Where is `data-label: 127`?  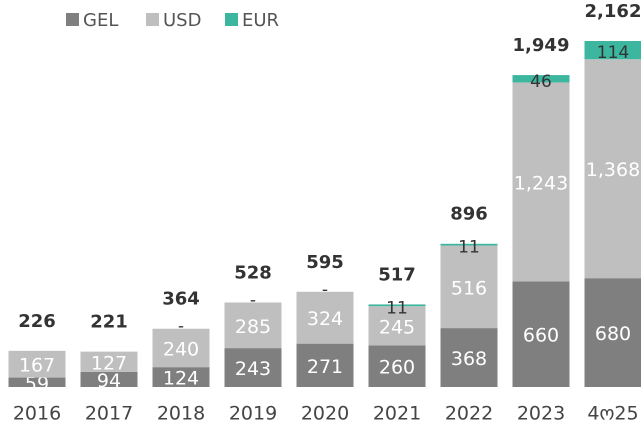
data-label: 127 is located at coordinates (109, 363).